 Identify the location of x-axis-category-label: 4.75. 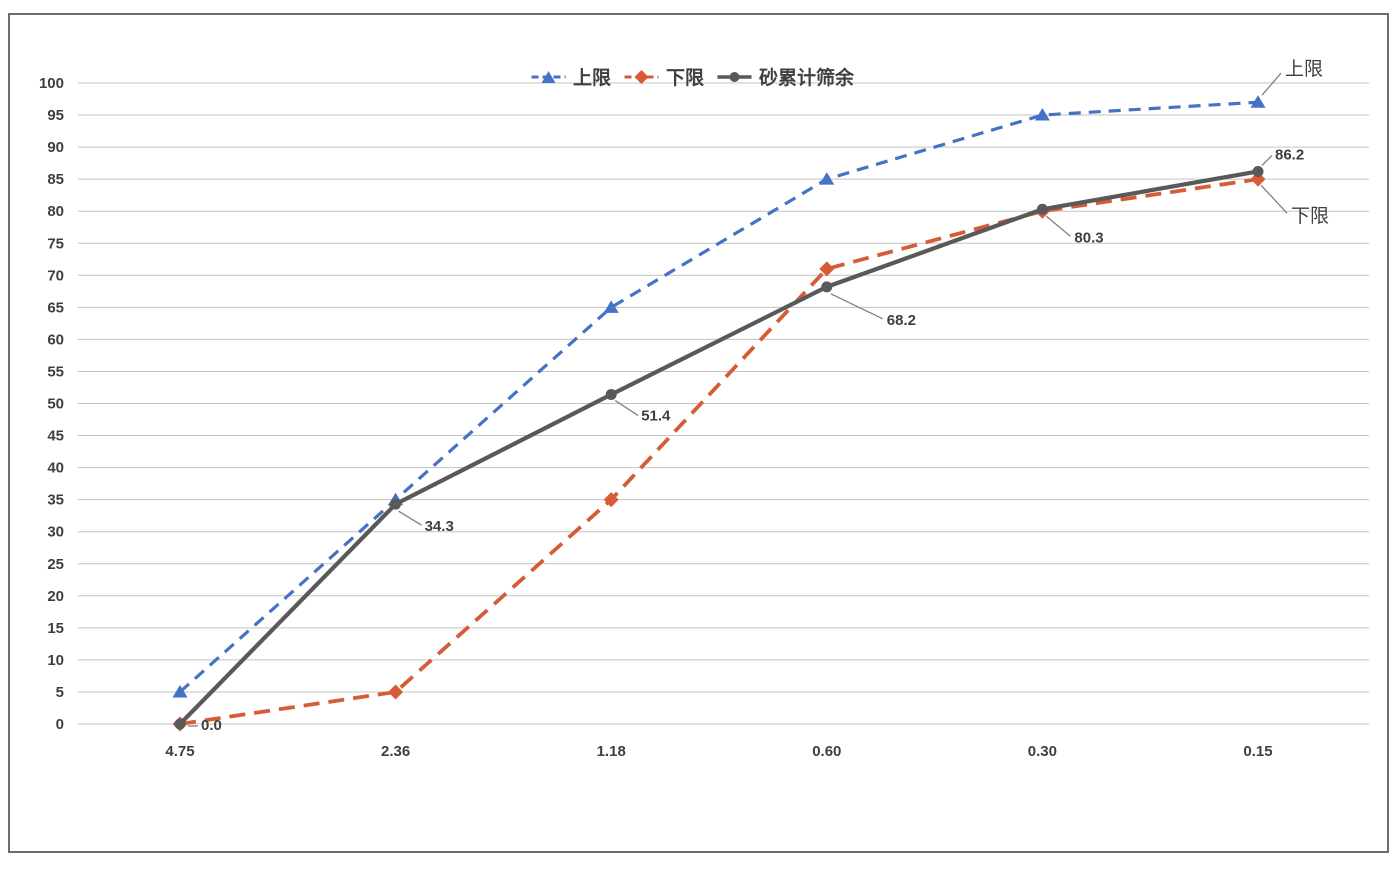
(179, 751).